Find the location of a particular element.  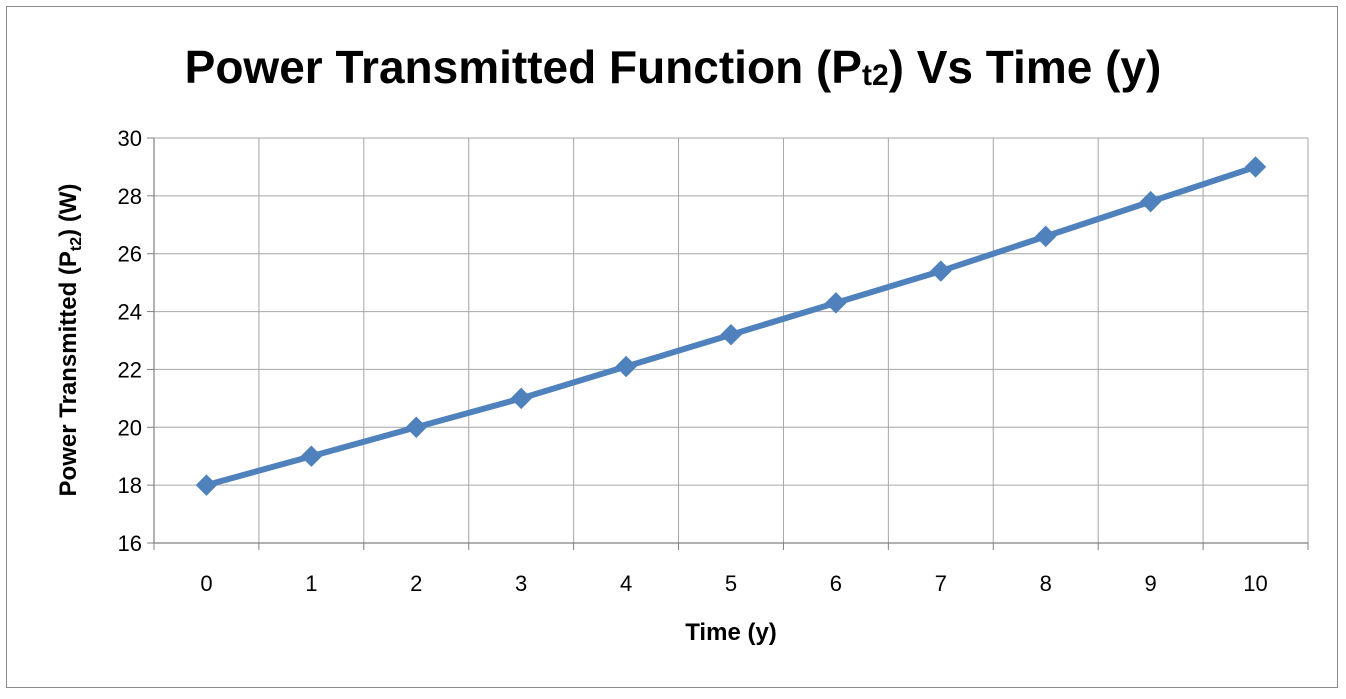

y-tick-label: 28 is located at coordinates (130, 196).